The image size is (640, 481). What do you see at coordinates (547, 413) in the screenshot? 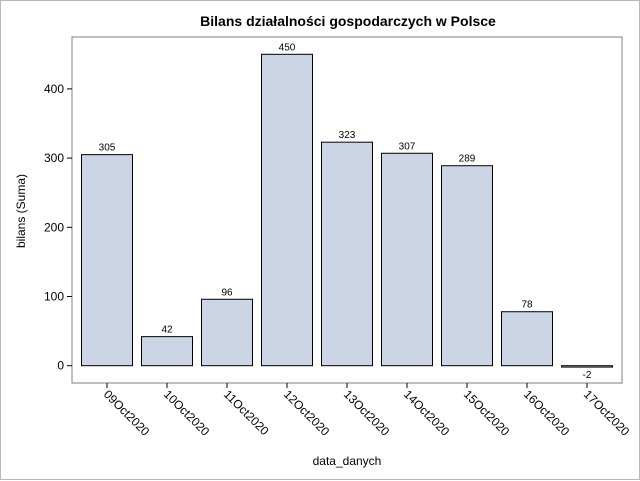
I see `x-tick-label: 16Oct2020` at bounding box center [547, 413].